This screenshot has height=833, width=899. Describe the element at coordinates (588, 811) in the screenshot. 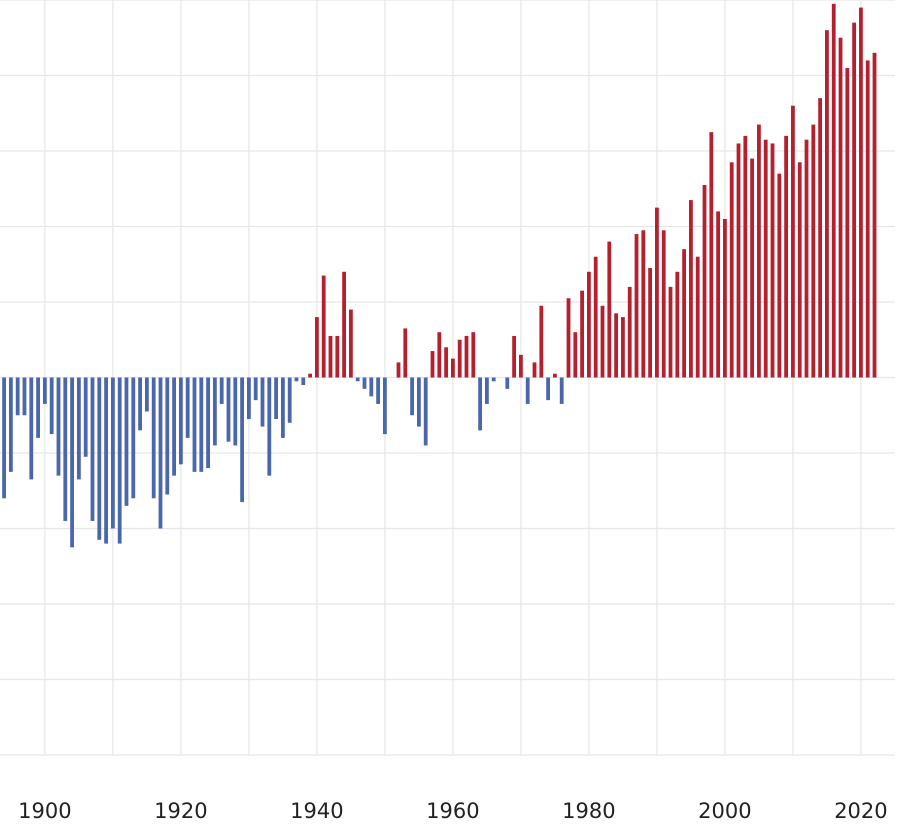

I see `x-tick-label: 1980` at that location.